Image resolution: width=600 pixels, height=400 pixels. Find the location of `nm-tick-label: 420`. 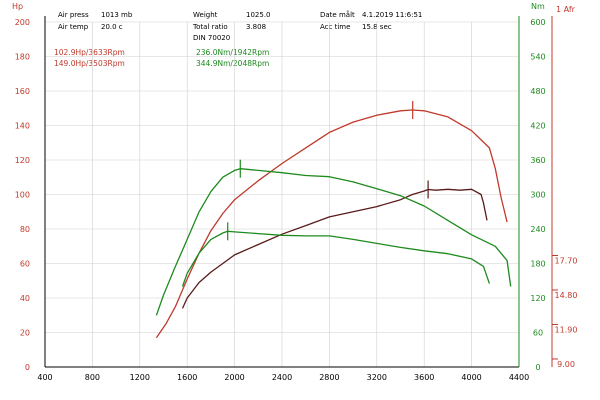

nm-tick-label: 420 is located at coordinates (537, 126).